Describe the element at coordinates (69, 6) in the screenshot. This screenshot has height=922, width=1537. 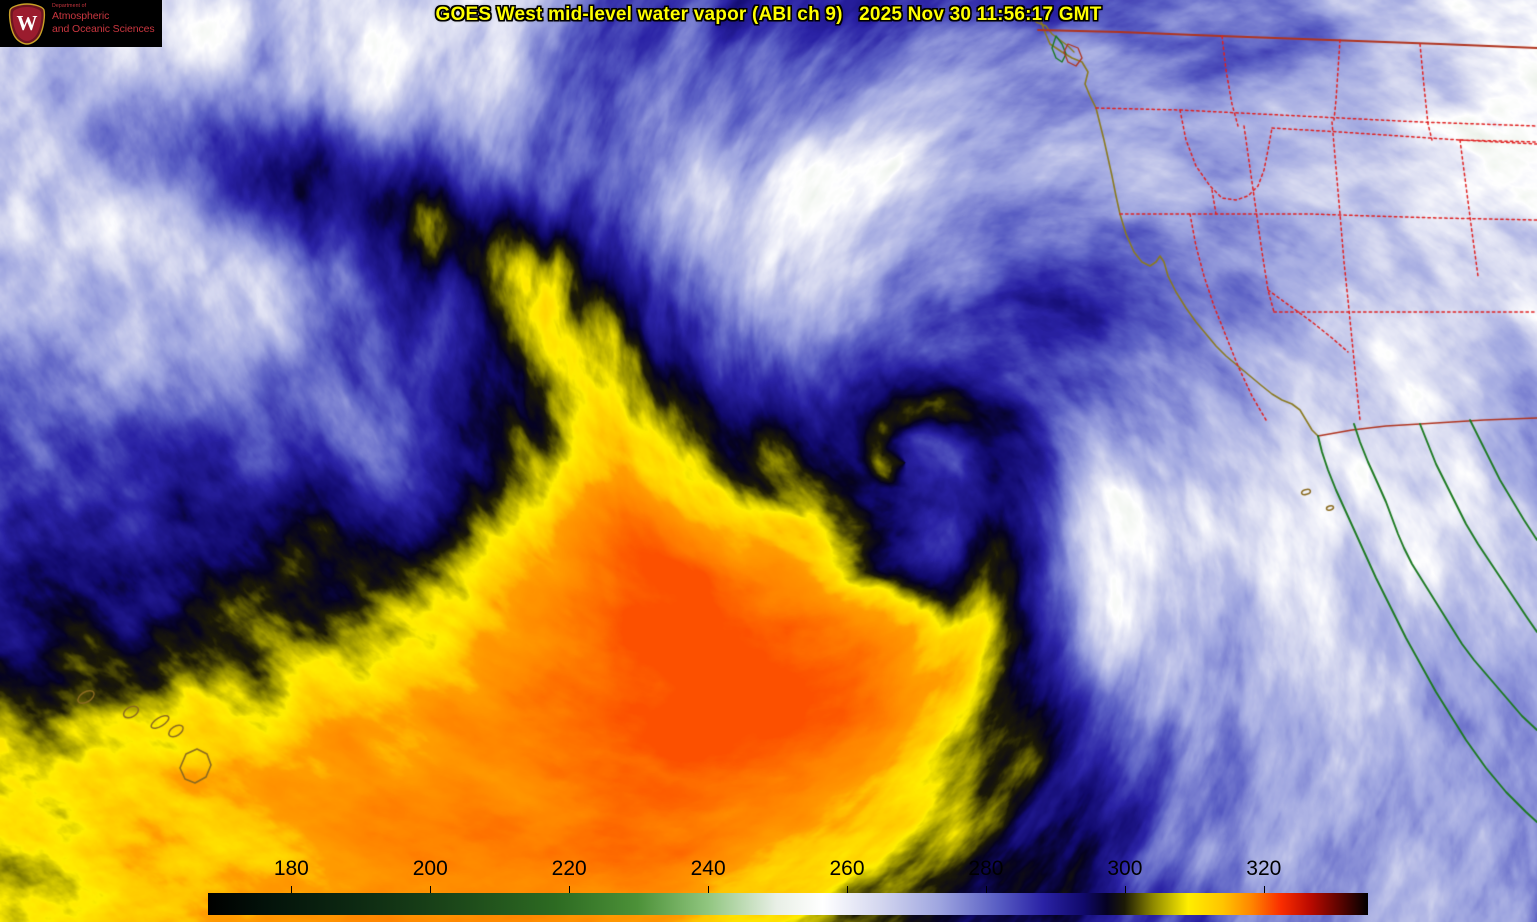
I see `logo-department-prefix: Department of` at that location.